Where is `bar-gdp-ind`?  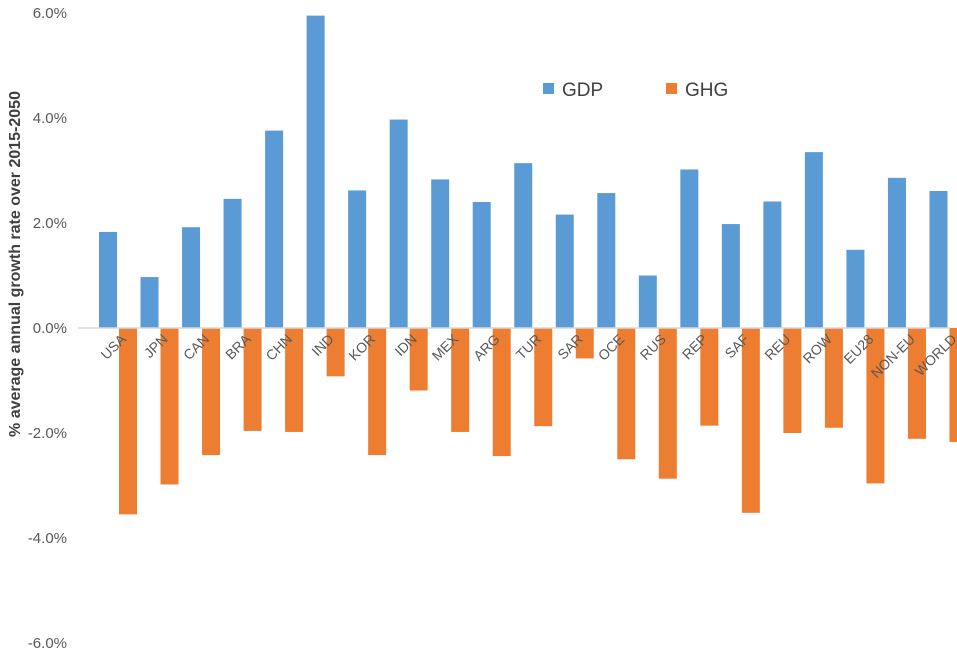 bar-gdp-ind is located at coordinates (315, 171).